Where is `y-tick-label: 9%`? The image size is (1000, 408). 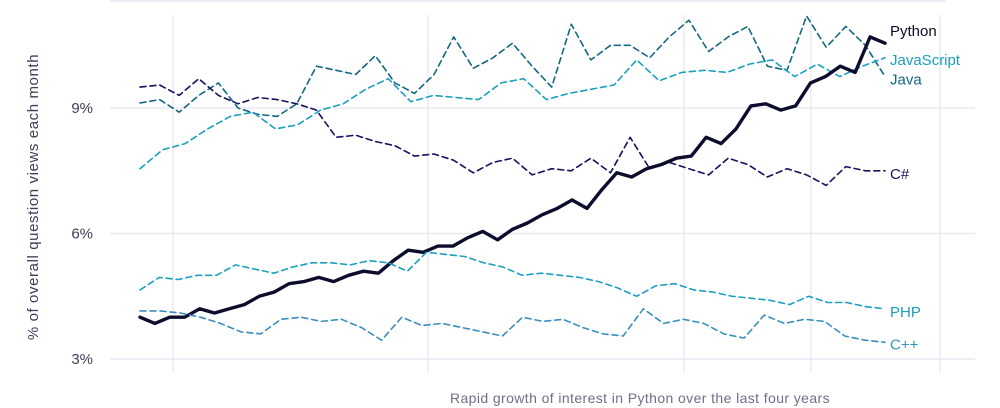
y-tick-label: 9% is located at coordinates (82, 108).